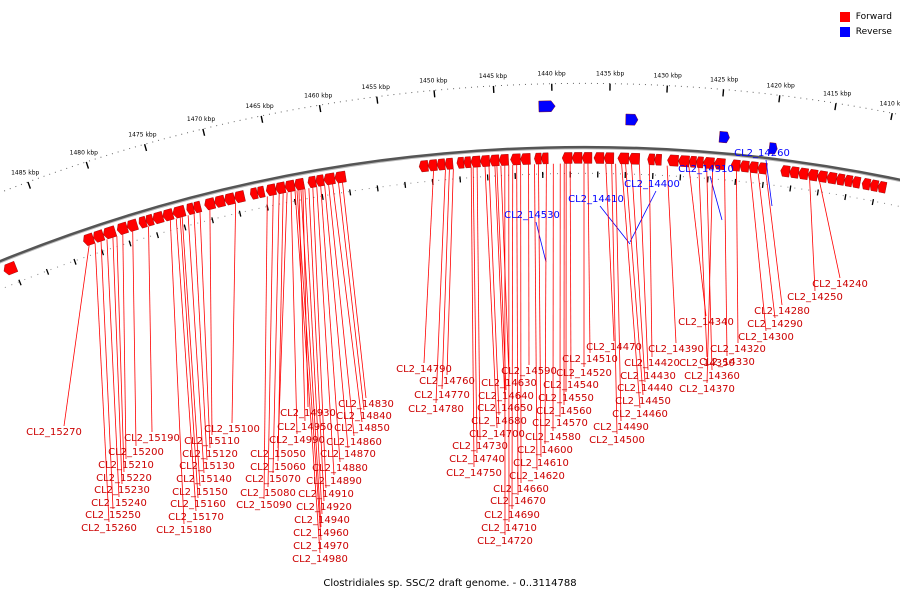  I want to click on reverse-gene-label: CL2_14310, so click(706, 169).